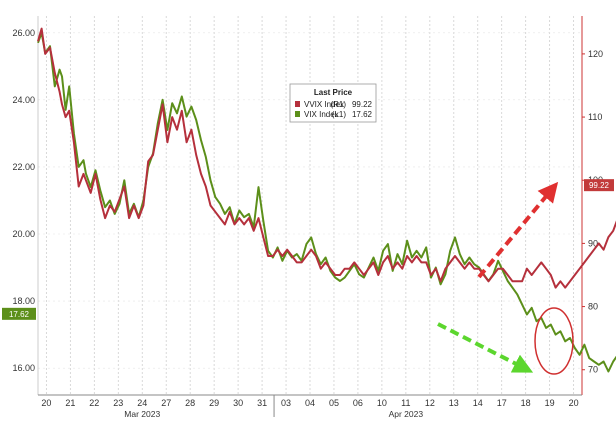 This screenshot has width=616, height=425. What do you see at coordinates (23, 200) in the screenshot?
I see `left-axis: 16.00 18.00 20.00 22.00 24.00 26.00` at bounding box center [23, 200].